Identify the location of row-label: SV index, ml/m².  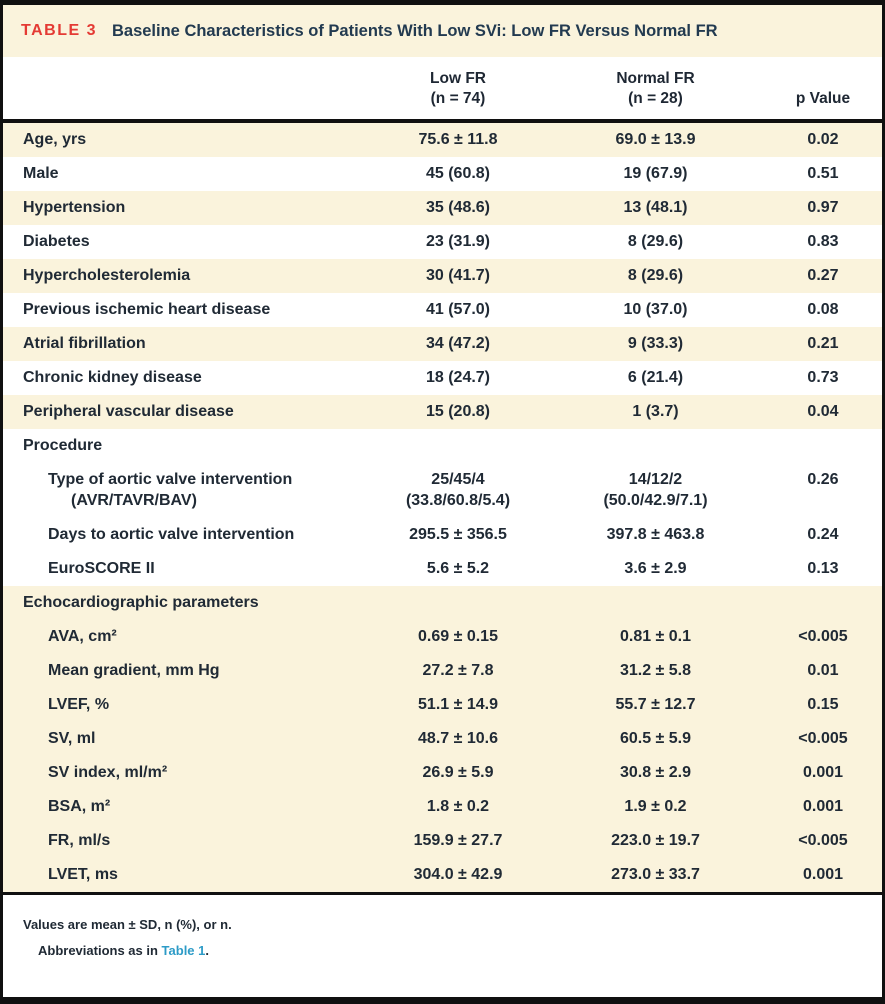
(178, 773).